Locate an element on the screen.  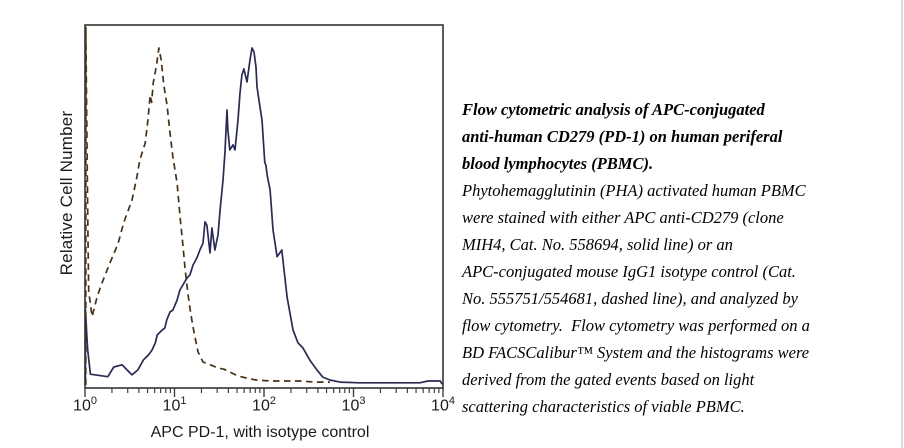
x-tick-label: 10⁴ is located at coordinates (443, 405).